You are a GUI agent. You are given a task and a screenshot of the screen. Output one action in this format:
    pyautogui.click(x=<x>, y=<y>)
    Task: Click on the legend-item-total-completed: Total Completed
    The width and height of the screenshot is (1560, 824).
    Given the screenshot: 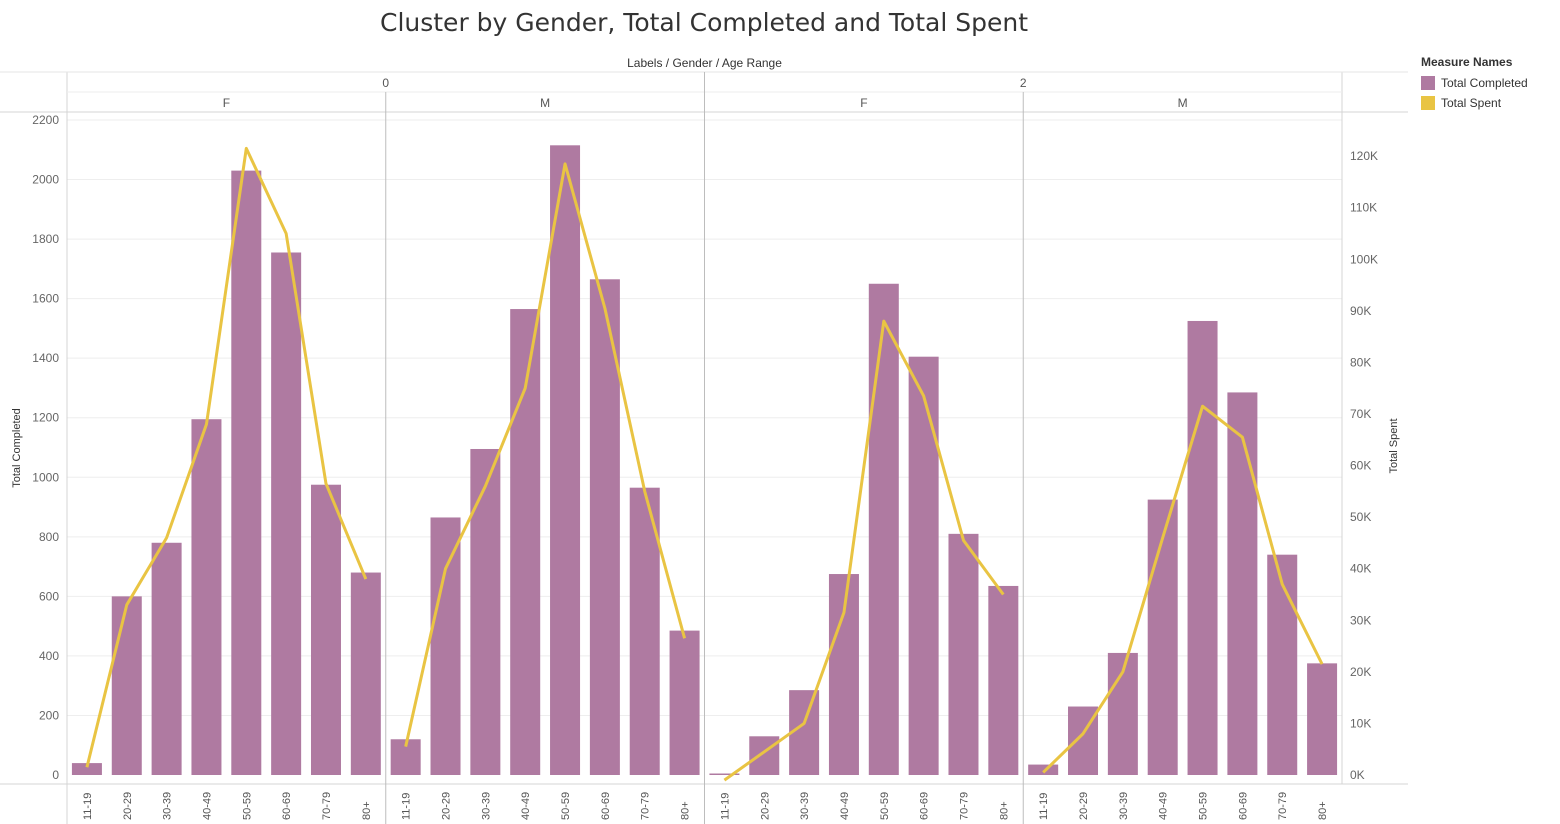 What is the action you would take?
    pyautogui.click(x=1474, y=83)
    